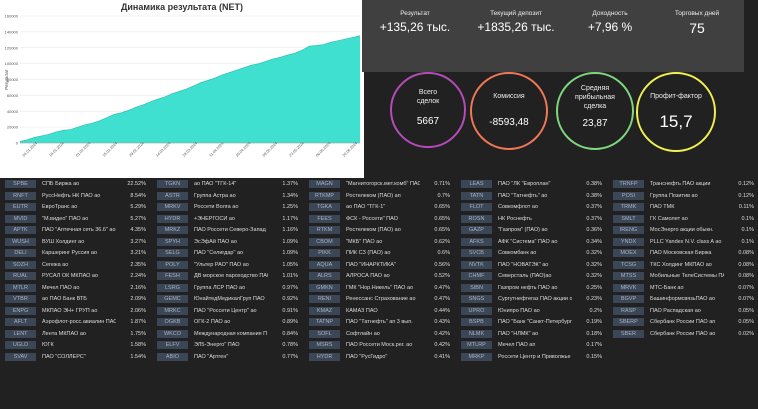 The image size is (758, 409). I want to click on list-item: RNFT РуссНефть НК ПАО ао 8.54%, so click(75, 197).